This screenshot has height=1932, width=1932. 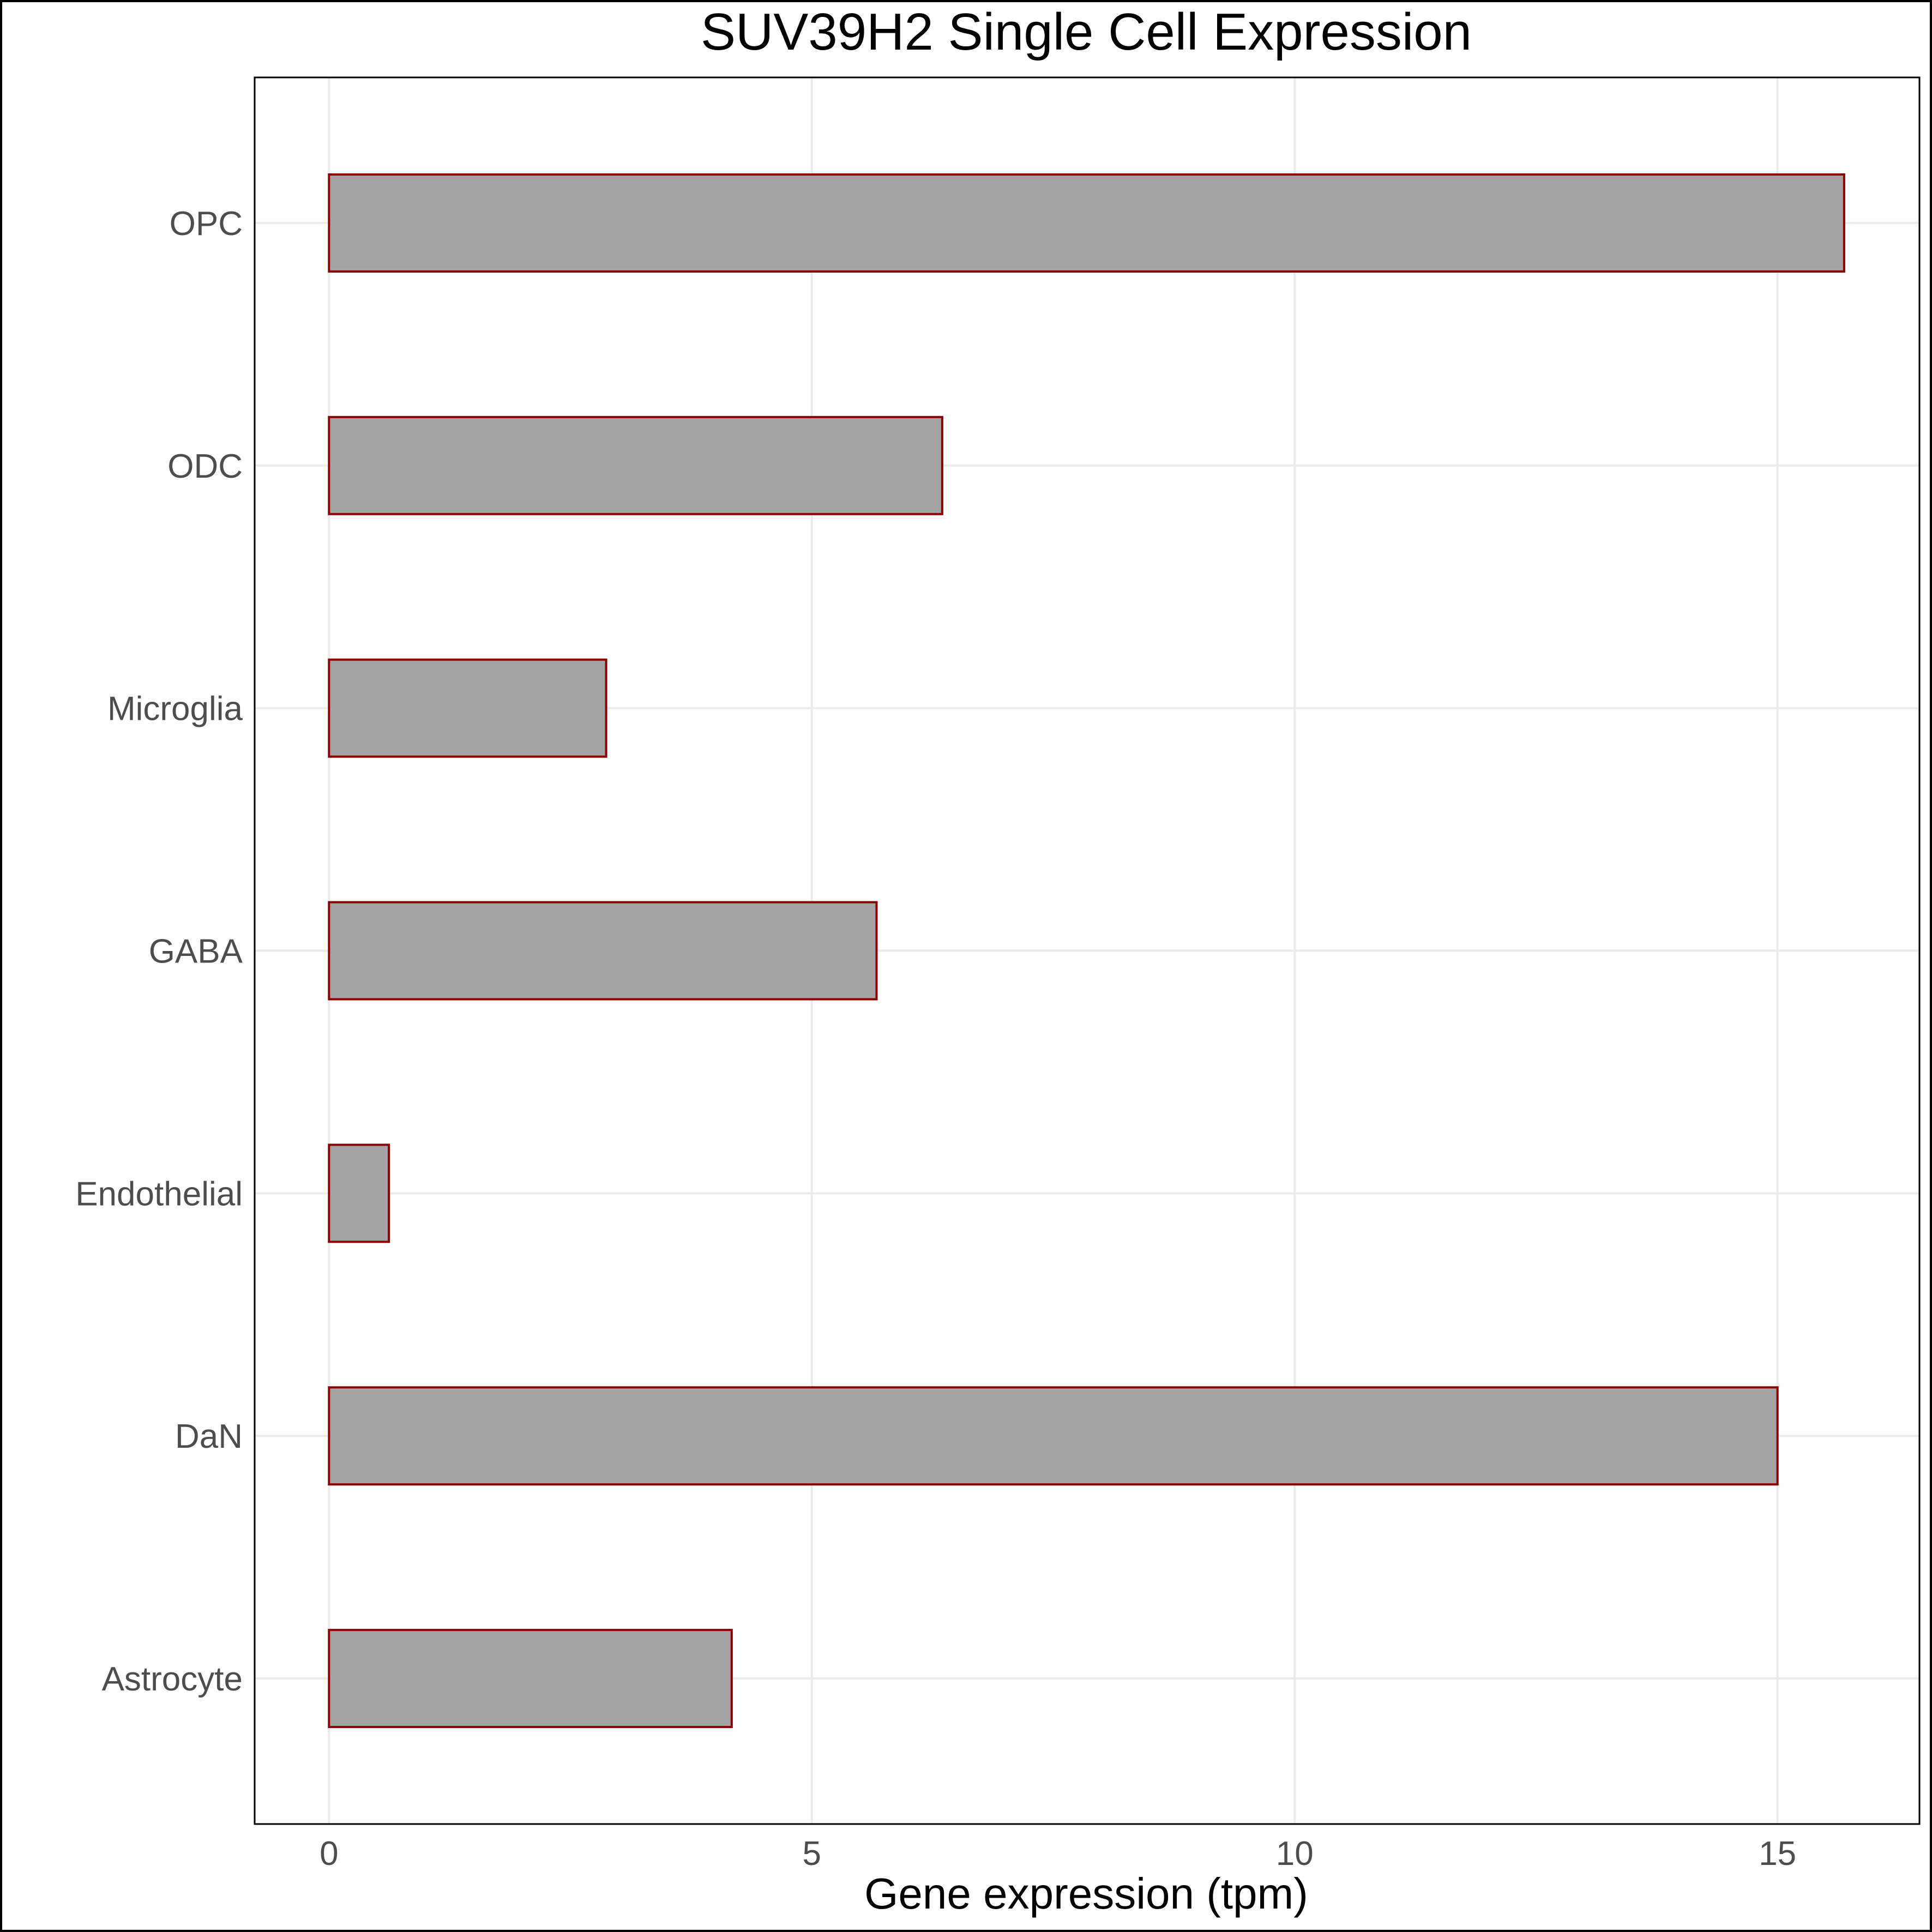 I want to click on x-tick-label: 0, so click(x=329, y=1854).